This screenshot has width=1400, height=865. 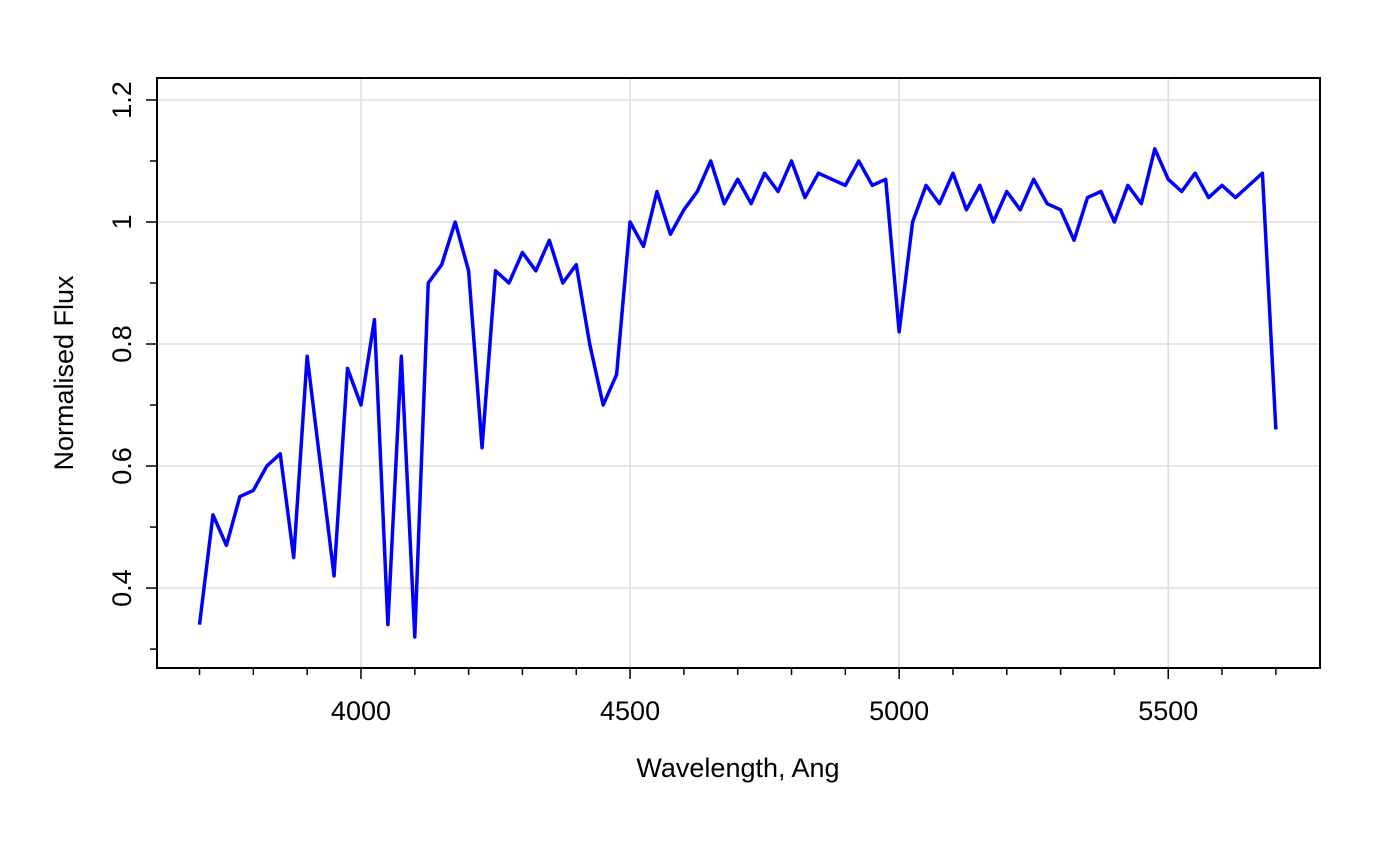 What do you see at coordinates (122, 466) in the screenshot?
I see `y-tick-label: 0.6` at bounding box center [122, 466].